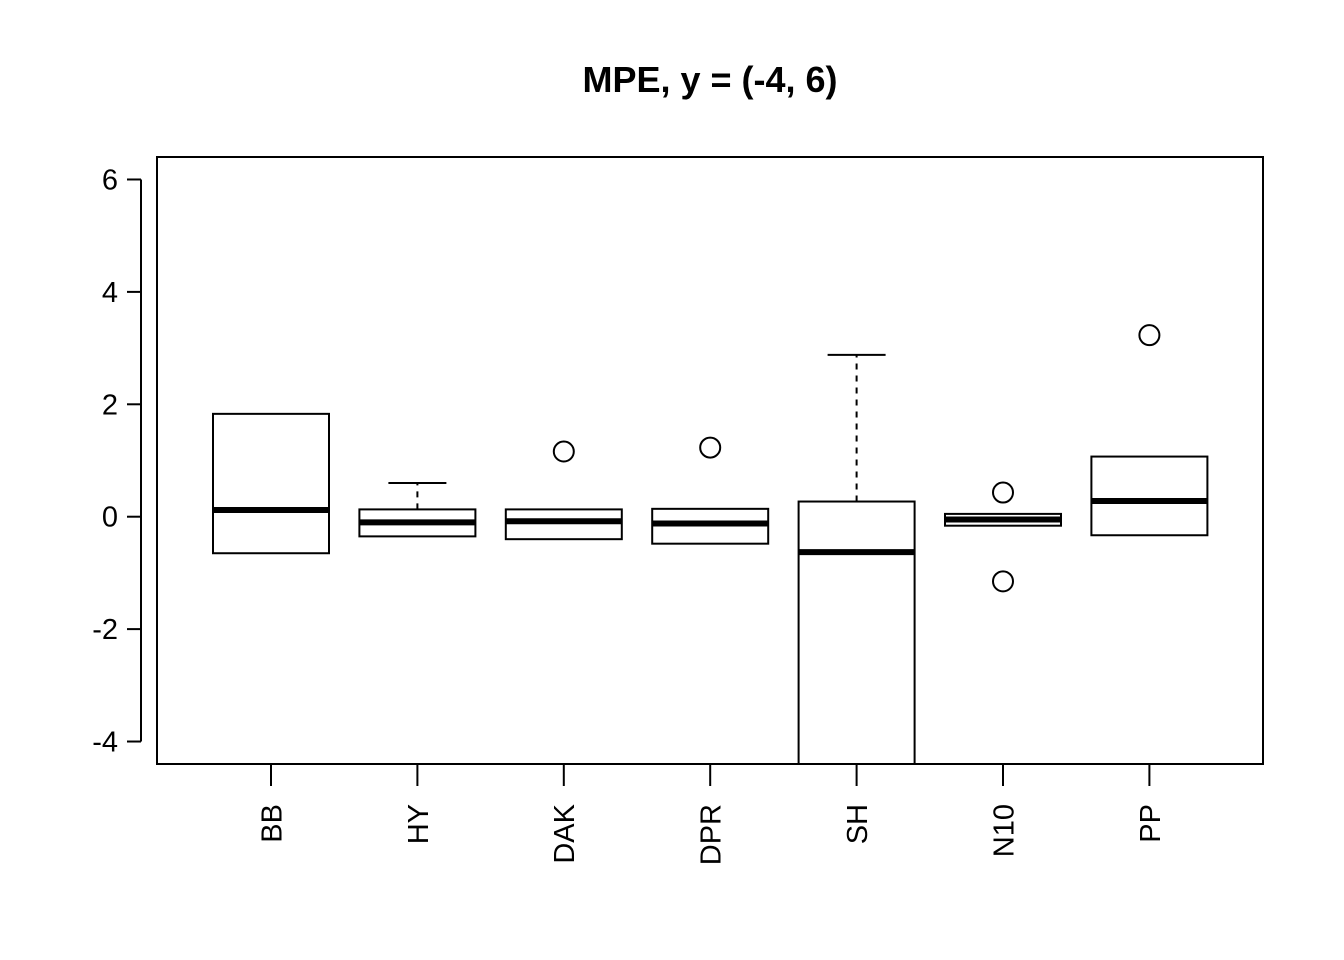 This screenshot has width=1344, height=960. I want to click on box-bb, so click(271, 483).